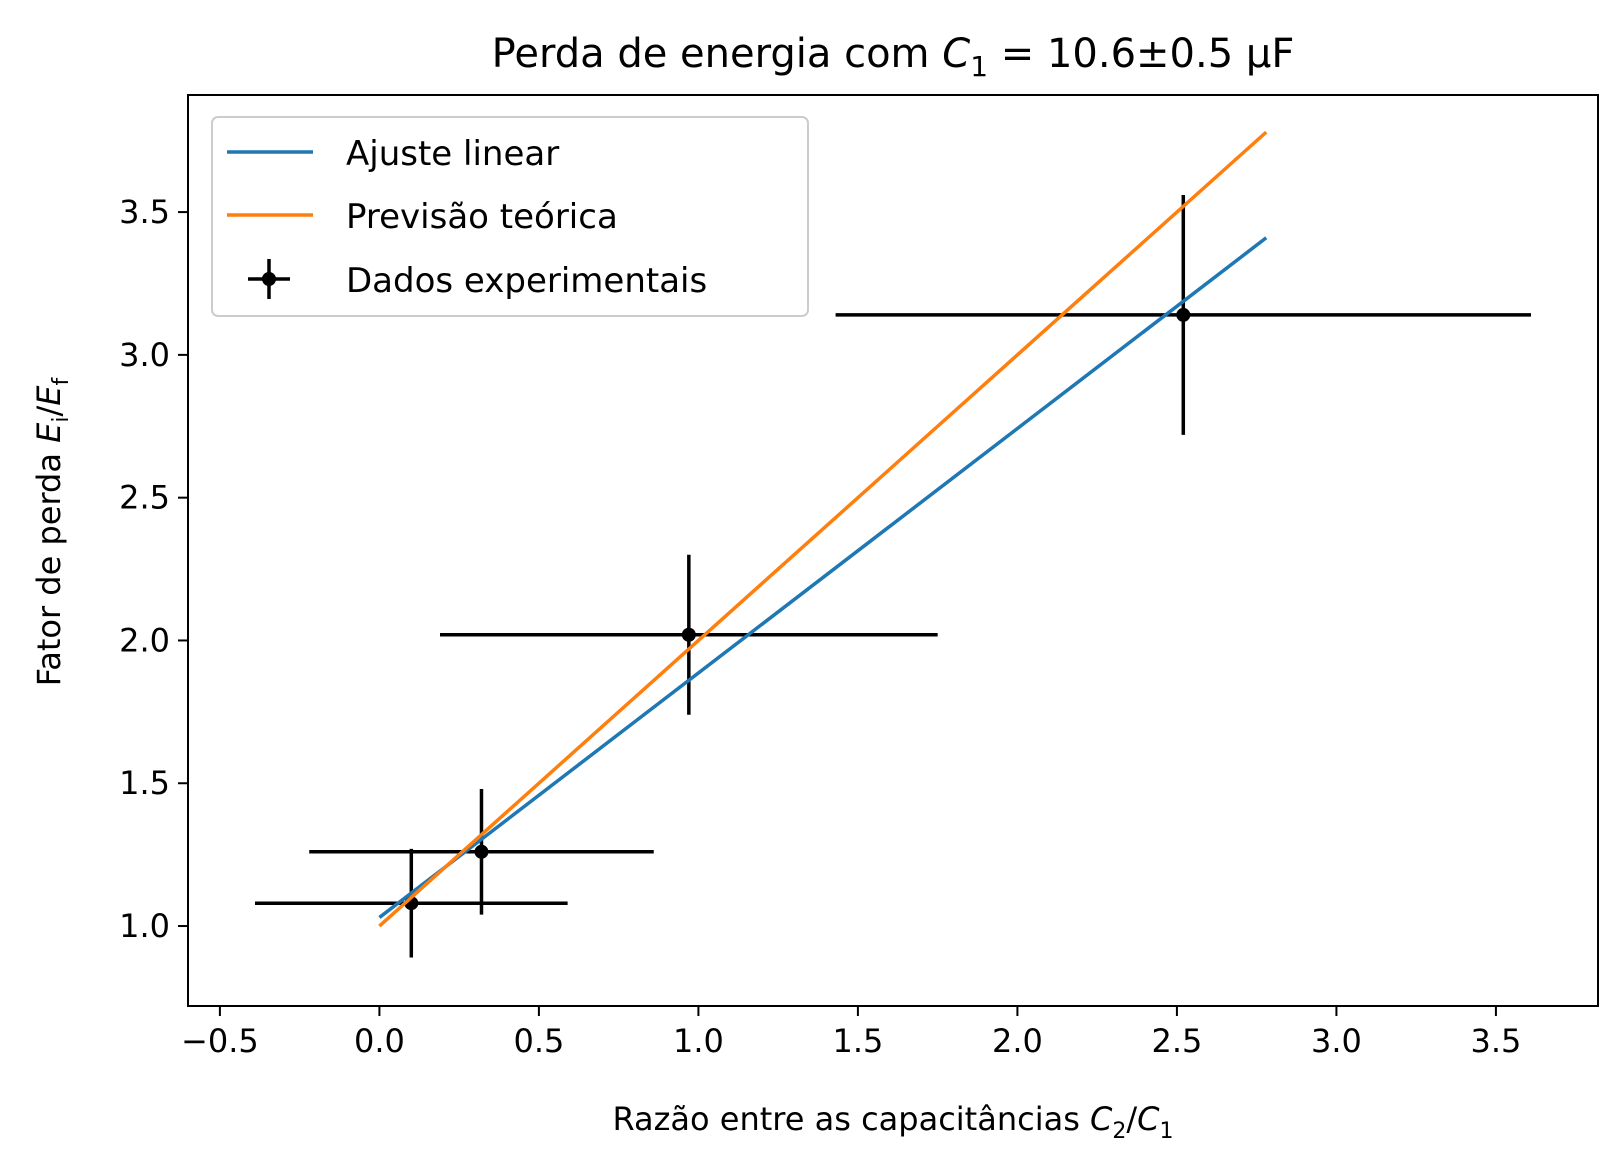  I want to click on x-tick-label: 3.5, so click(1495, 1041).